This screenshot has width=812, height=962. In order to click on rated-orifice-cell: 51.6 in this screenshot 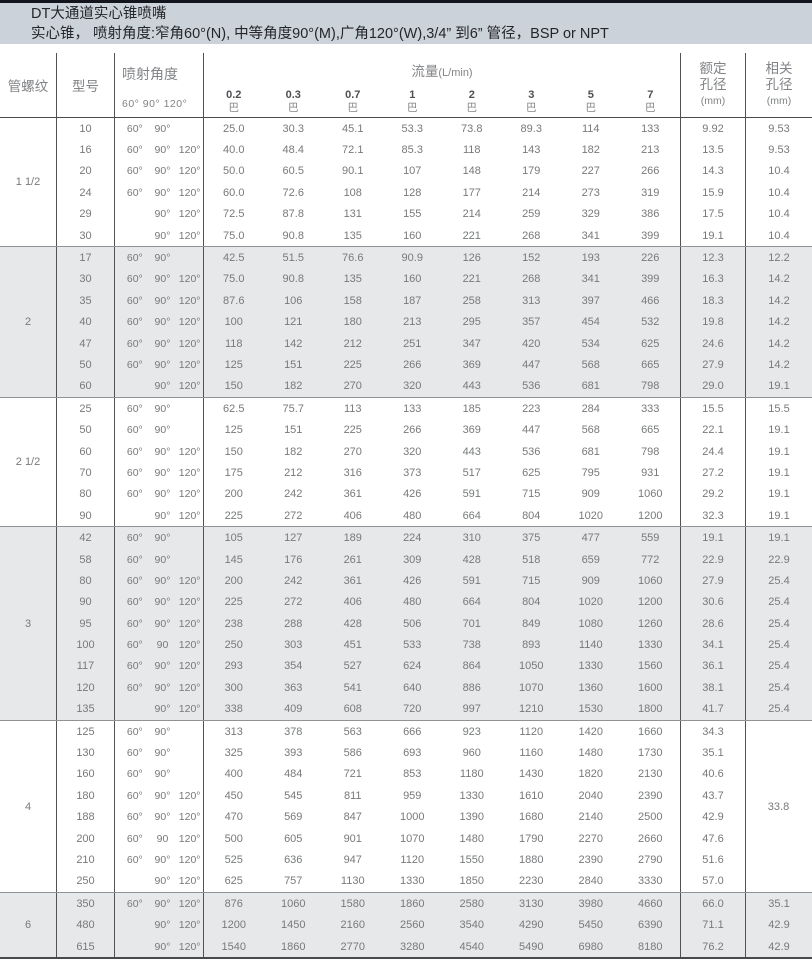, I will do `click(712, 860)`.